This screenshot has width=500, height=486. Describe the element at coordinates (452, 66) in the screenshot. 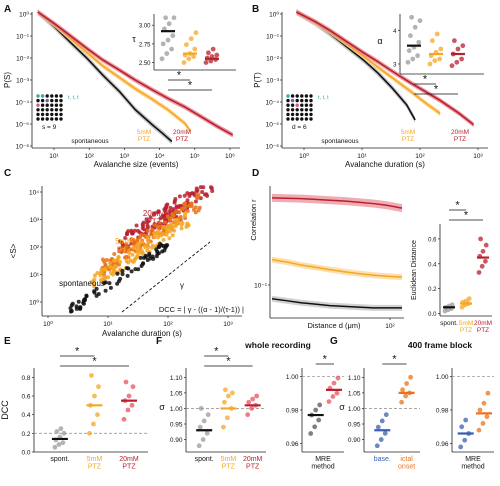

I see `panel-B-inset-group-2-point` at that location.